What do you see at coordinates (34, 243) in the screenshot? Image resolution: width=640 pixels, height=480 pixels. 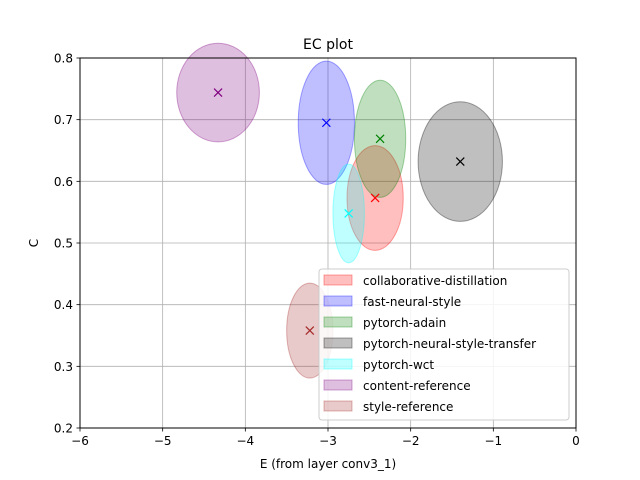 I see `y-axis-label: C` at bounding box center [34, 243].